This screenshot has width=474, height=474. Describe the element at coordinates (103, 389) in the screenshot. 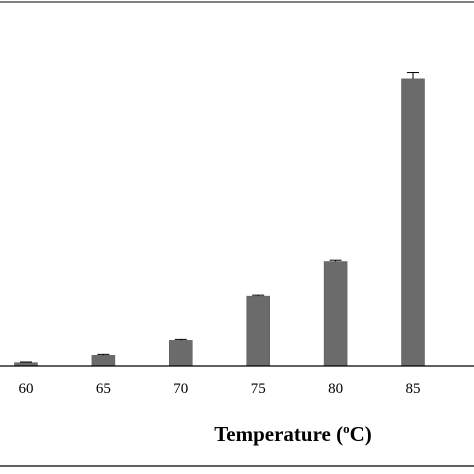

I see `x-tick-label-65: 65` at that location.